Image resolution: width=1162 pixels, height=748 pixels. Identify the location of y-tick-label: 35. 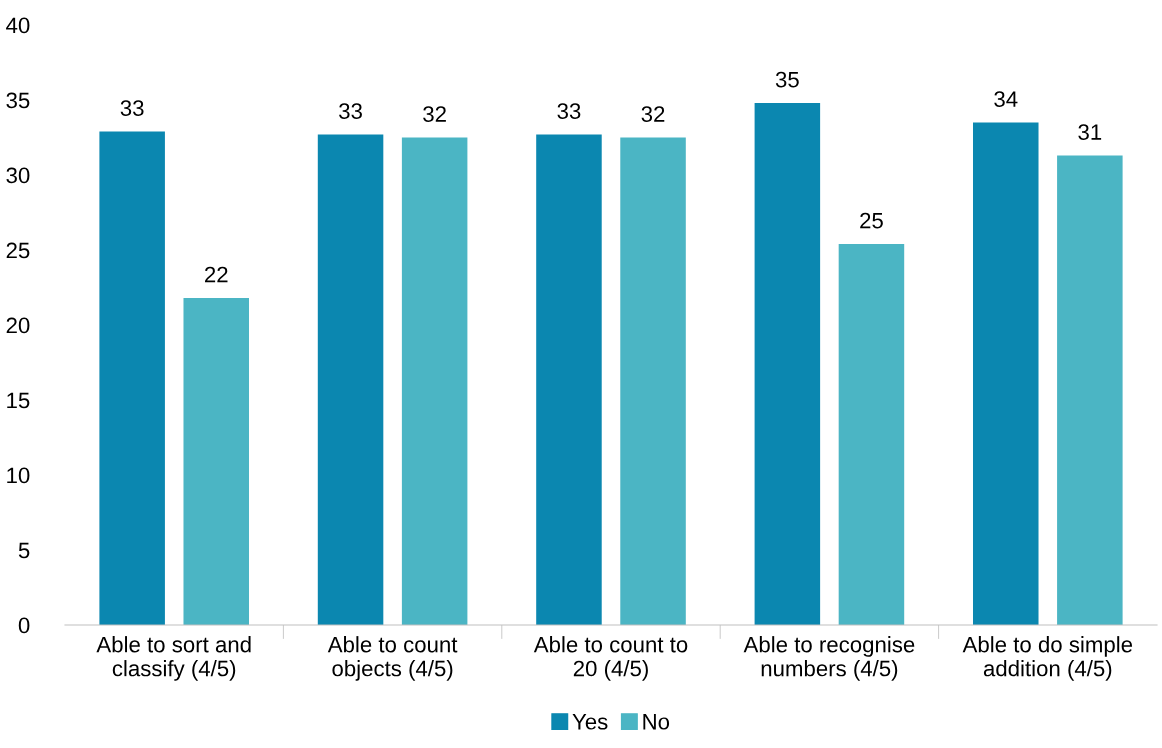
(18, 100).